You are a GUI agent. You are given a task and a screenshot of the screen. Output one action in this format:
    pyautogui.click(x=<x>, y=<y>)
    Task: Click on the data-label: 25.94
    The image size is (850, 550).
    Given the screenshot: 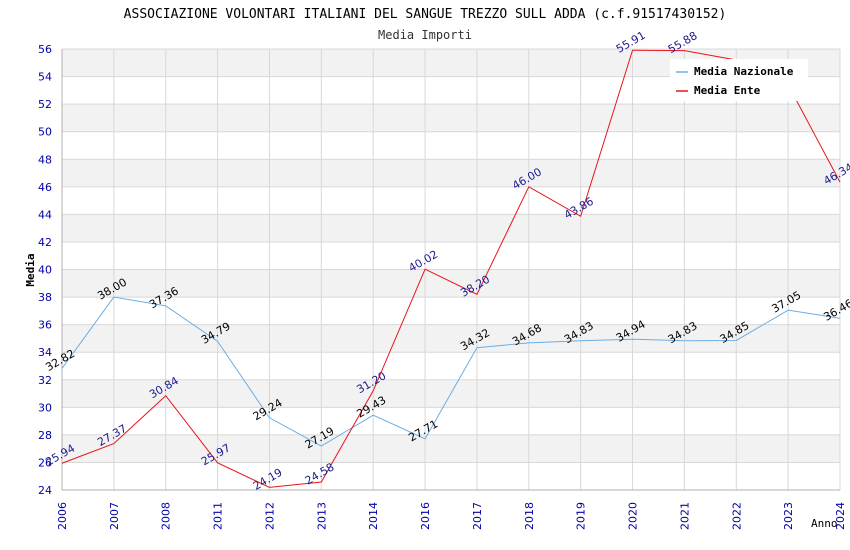 What is the action you would take?
    pyautogui.click(x=60, y=455)
    